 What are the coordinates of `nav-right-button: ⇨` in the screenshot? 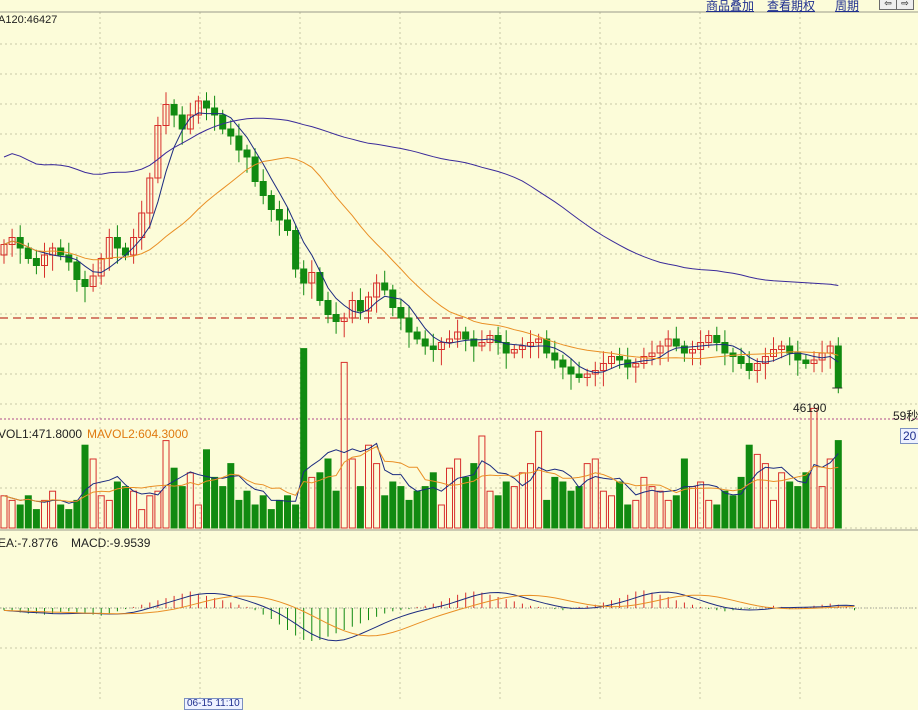 It's located at (905, 5).